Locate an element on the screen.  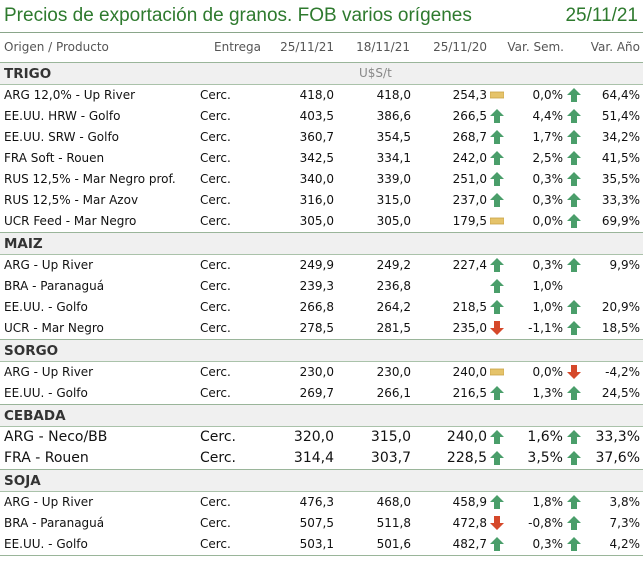
cell-price-2: 339,0 is located at coordinates (393, 179).